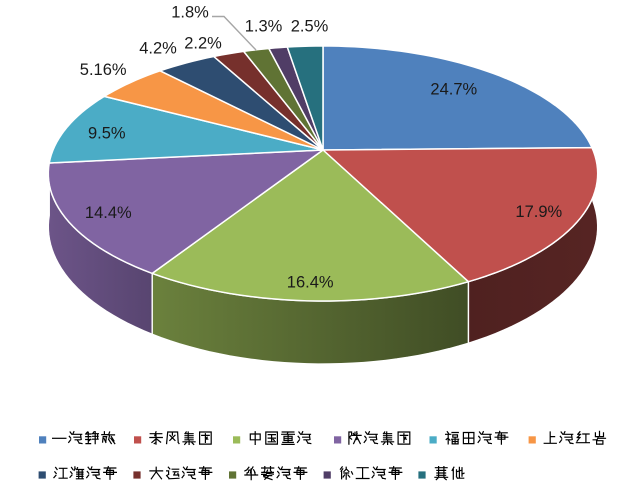 Image resolution: width=643 pixels, height=502 pixels. What do you see at coordinates (103, 70) in the screenshot?
I see `svg-text: 5.16%` at bounding box center [103, 70].